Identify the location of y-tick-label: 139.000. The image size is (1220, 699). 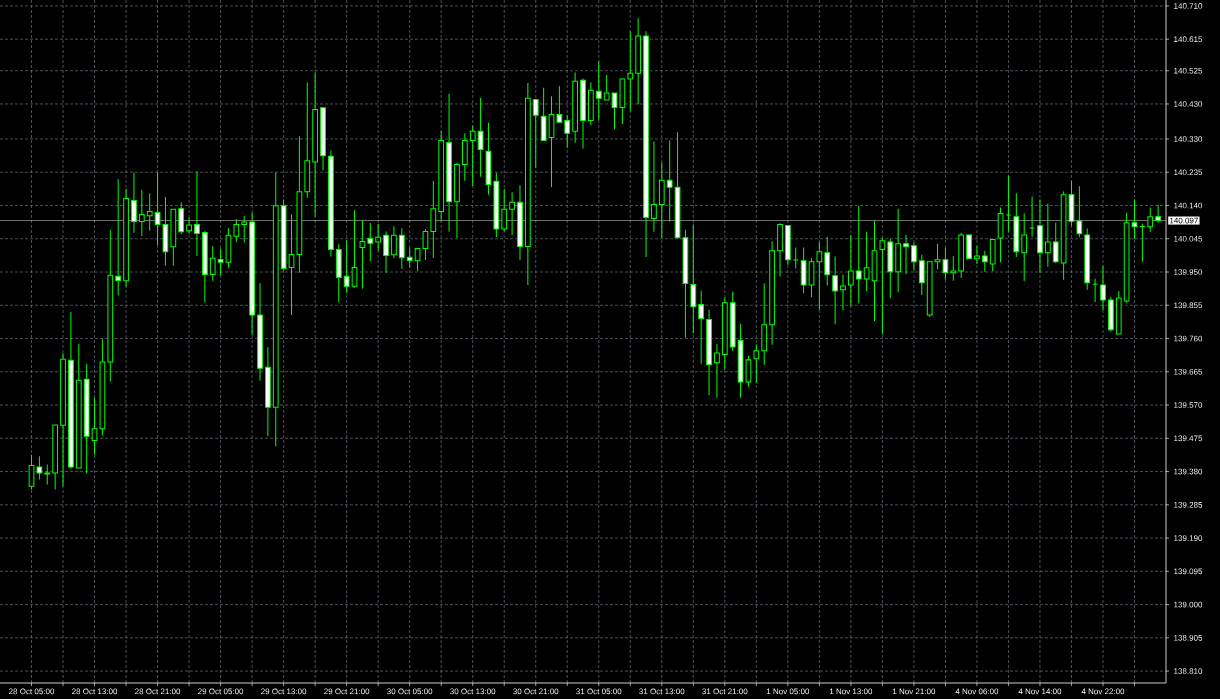
(1188, 604).